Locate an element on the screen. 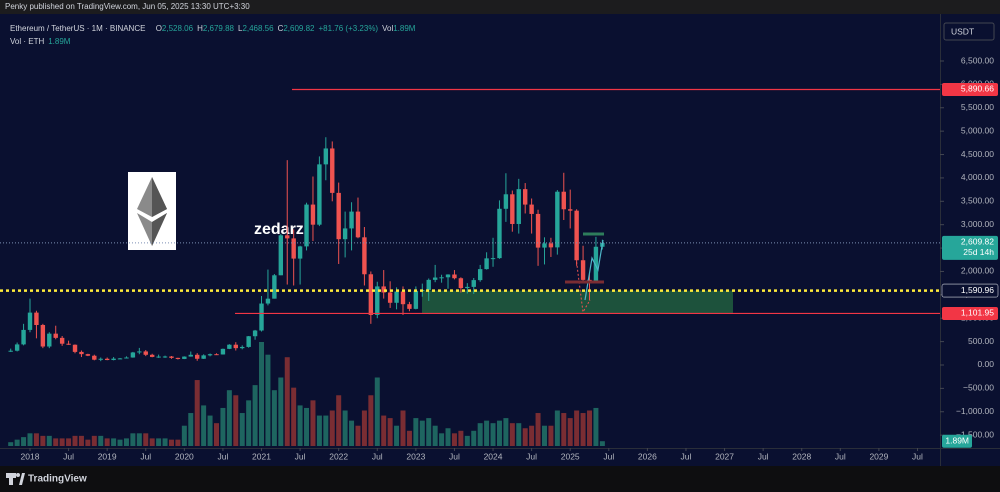 Image resolution: width=1000 pixels, height=492 pixels. y-tick-label: 5,000.00 is located at coordinates (977, 130).